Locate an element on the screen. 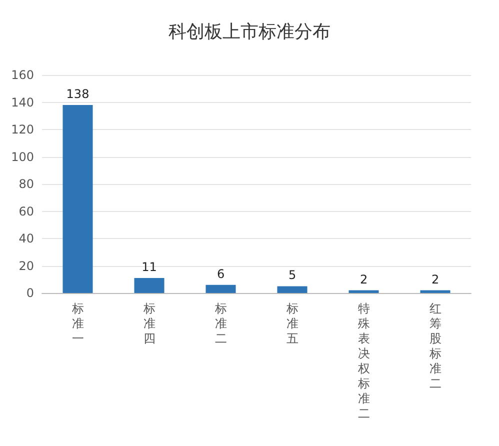 The image size is (499, 446). y-tick-label: 140 is located at coordinates (22, 102).